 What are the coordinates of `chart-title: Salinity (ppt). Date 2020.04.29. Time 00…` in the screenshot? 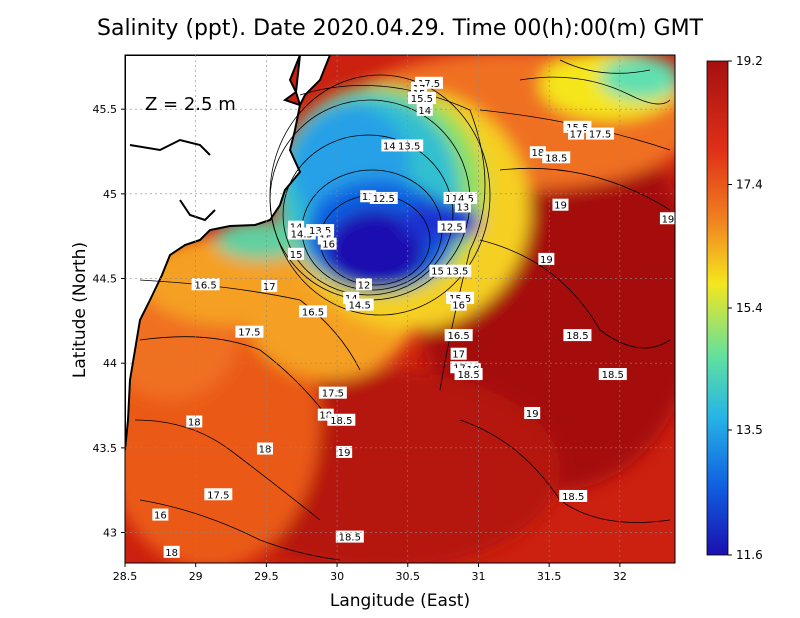 It's located at (400, 28).